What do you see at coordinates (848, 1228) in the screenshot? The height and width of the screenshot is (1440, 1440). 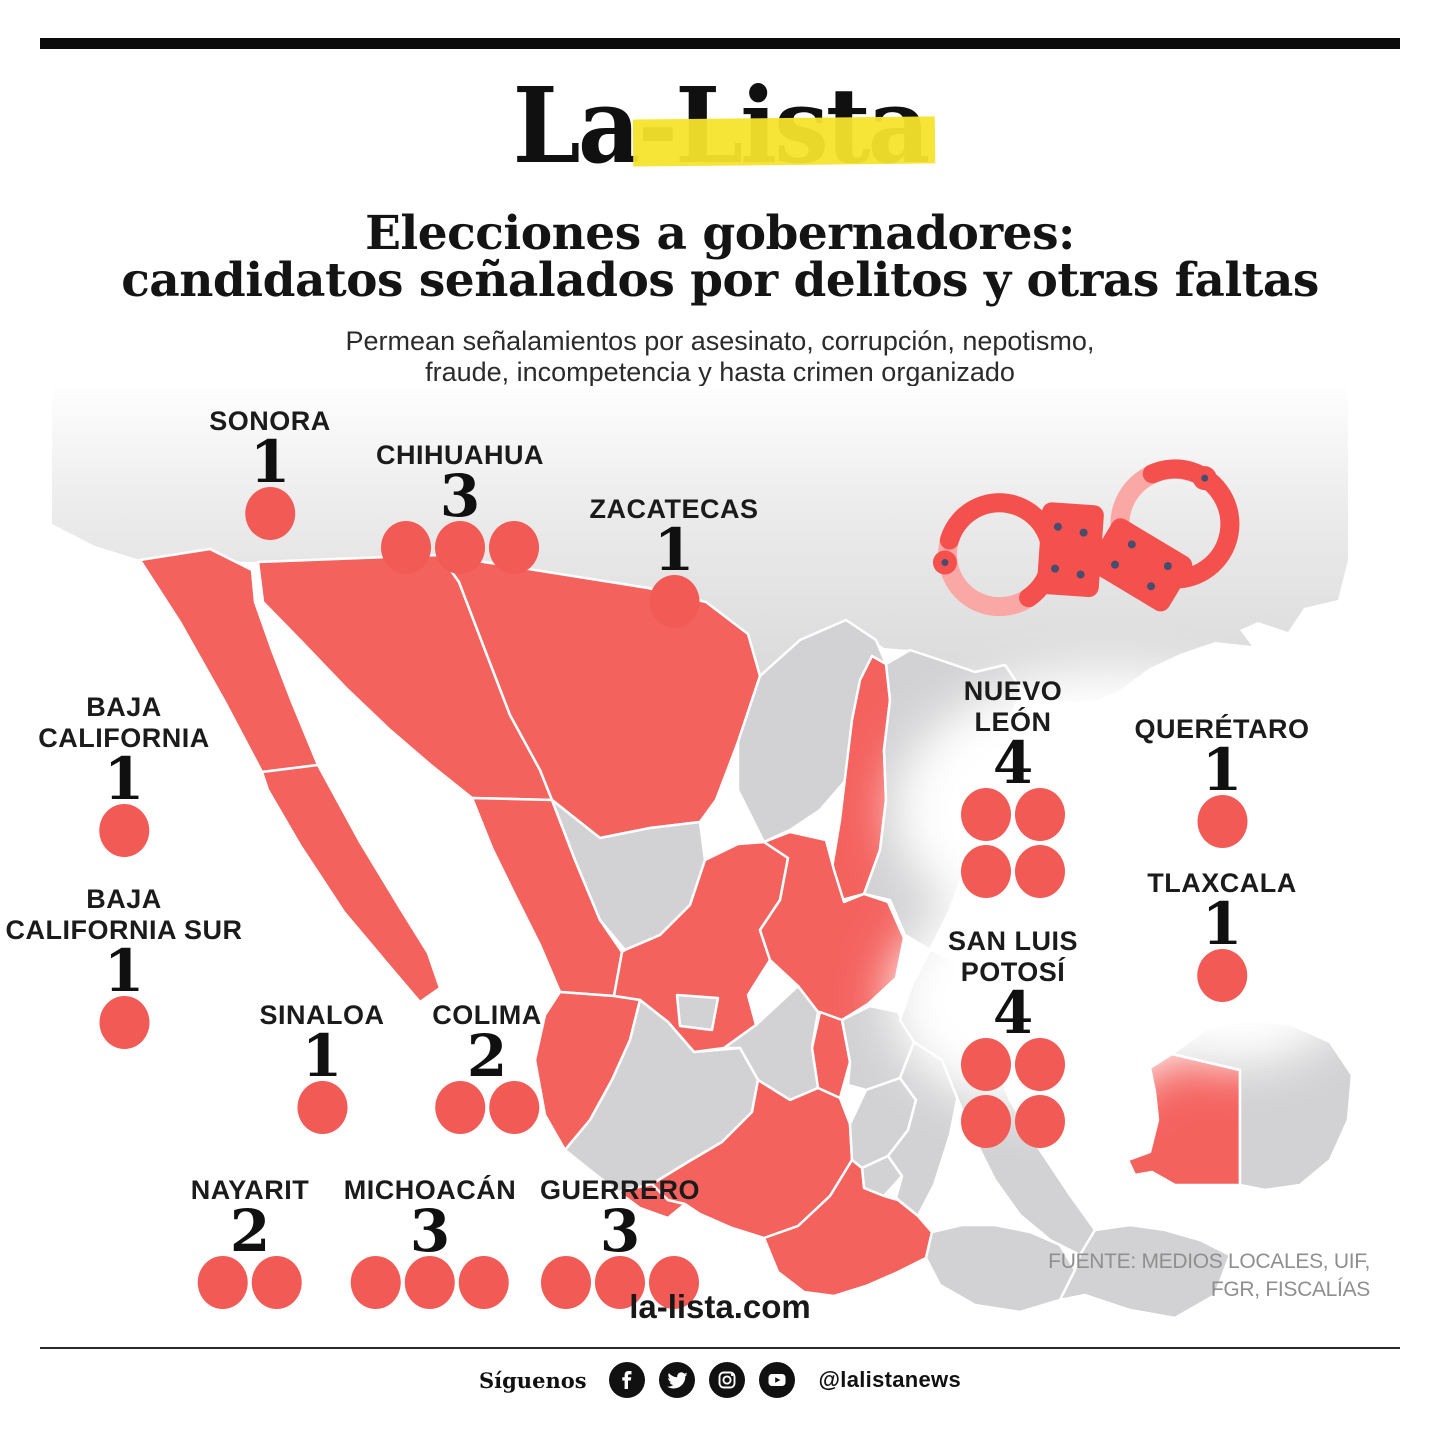 I see `state-shape-guerrero` at bounding box center [848, 1228].